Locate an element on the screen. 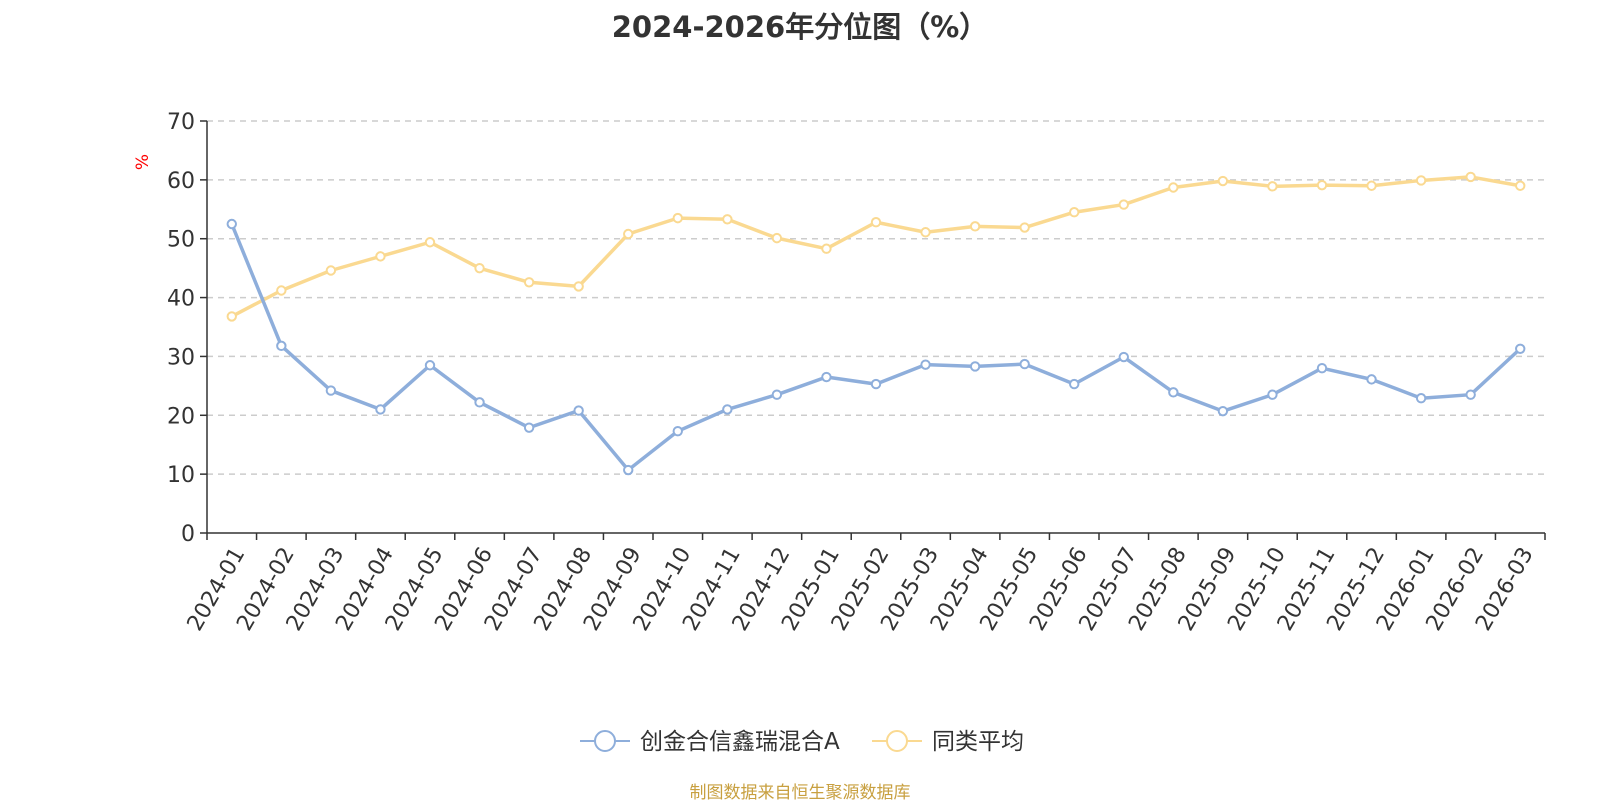 The width and height of the screenshot is (1600, 803). y-tick-label: 50 is located at coordinates (181, 240).